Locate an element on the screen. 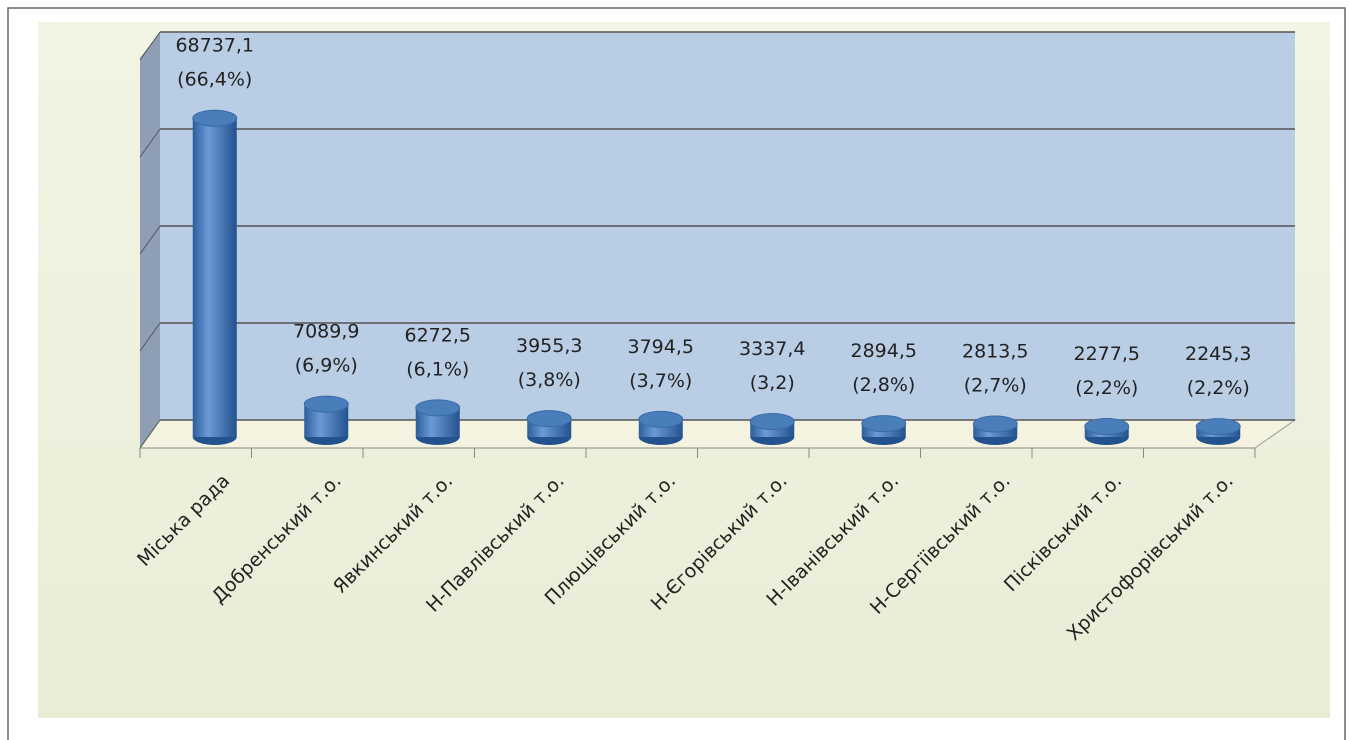 This screenshot has height=740, width=1349. value-label: 6272,5 is located at coordinates (438, 335).